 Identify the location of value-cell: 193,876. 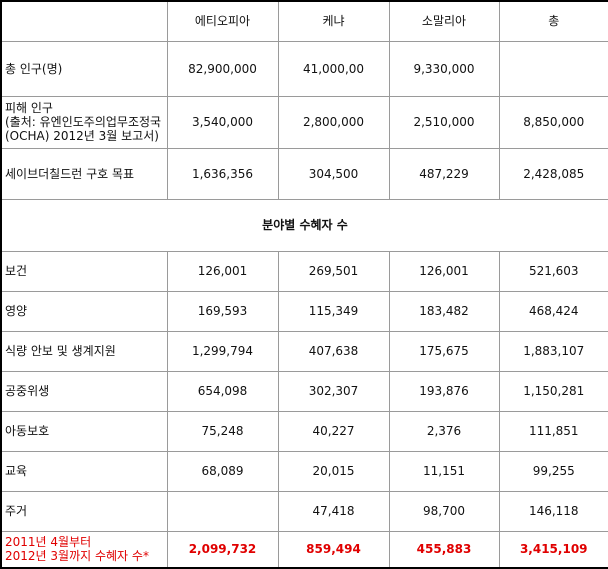
(444, 391).